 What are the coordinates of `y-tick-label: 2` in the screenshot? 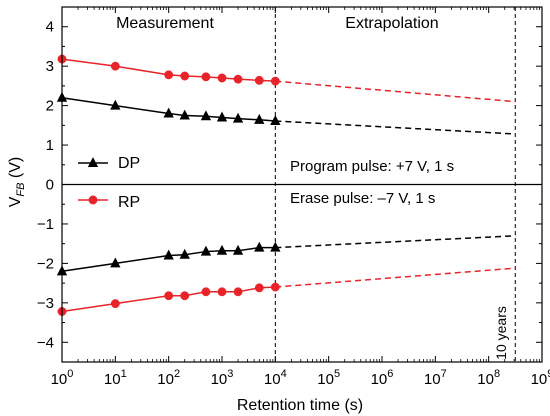 It's located at (50, 106).